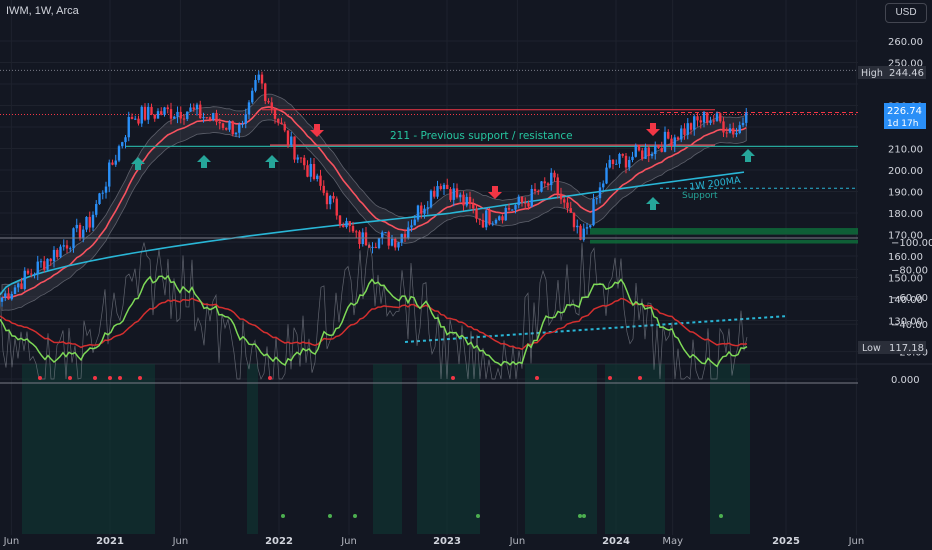 This screenshot has width=932, height=550. I want to click on ticker-label: IWM, 1W, Arca, so click(42, 11).